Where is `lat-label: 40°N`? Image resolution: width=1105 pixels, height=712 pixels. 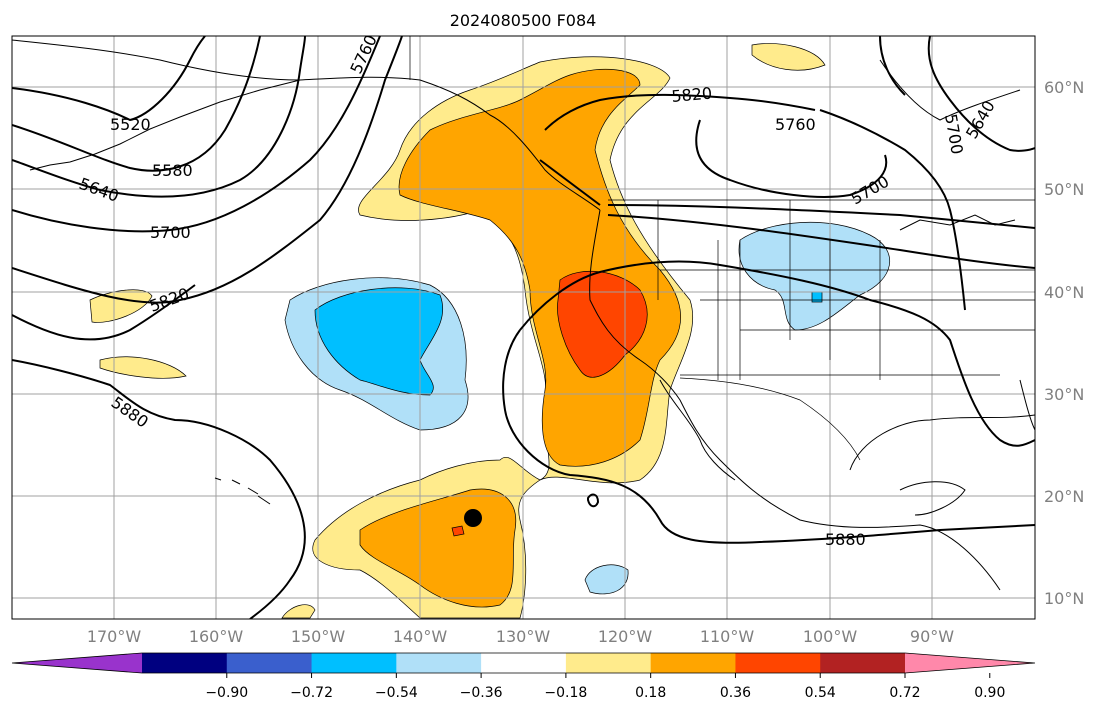 lat-label: 40°N is located at coordinates (1064, 292).